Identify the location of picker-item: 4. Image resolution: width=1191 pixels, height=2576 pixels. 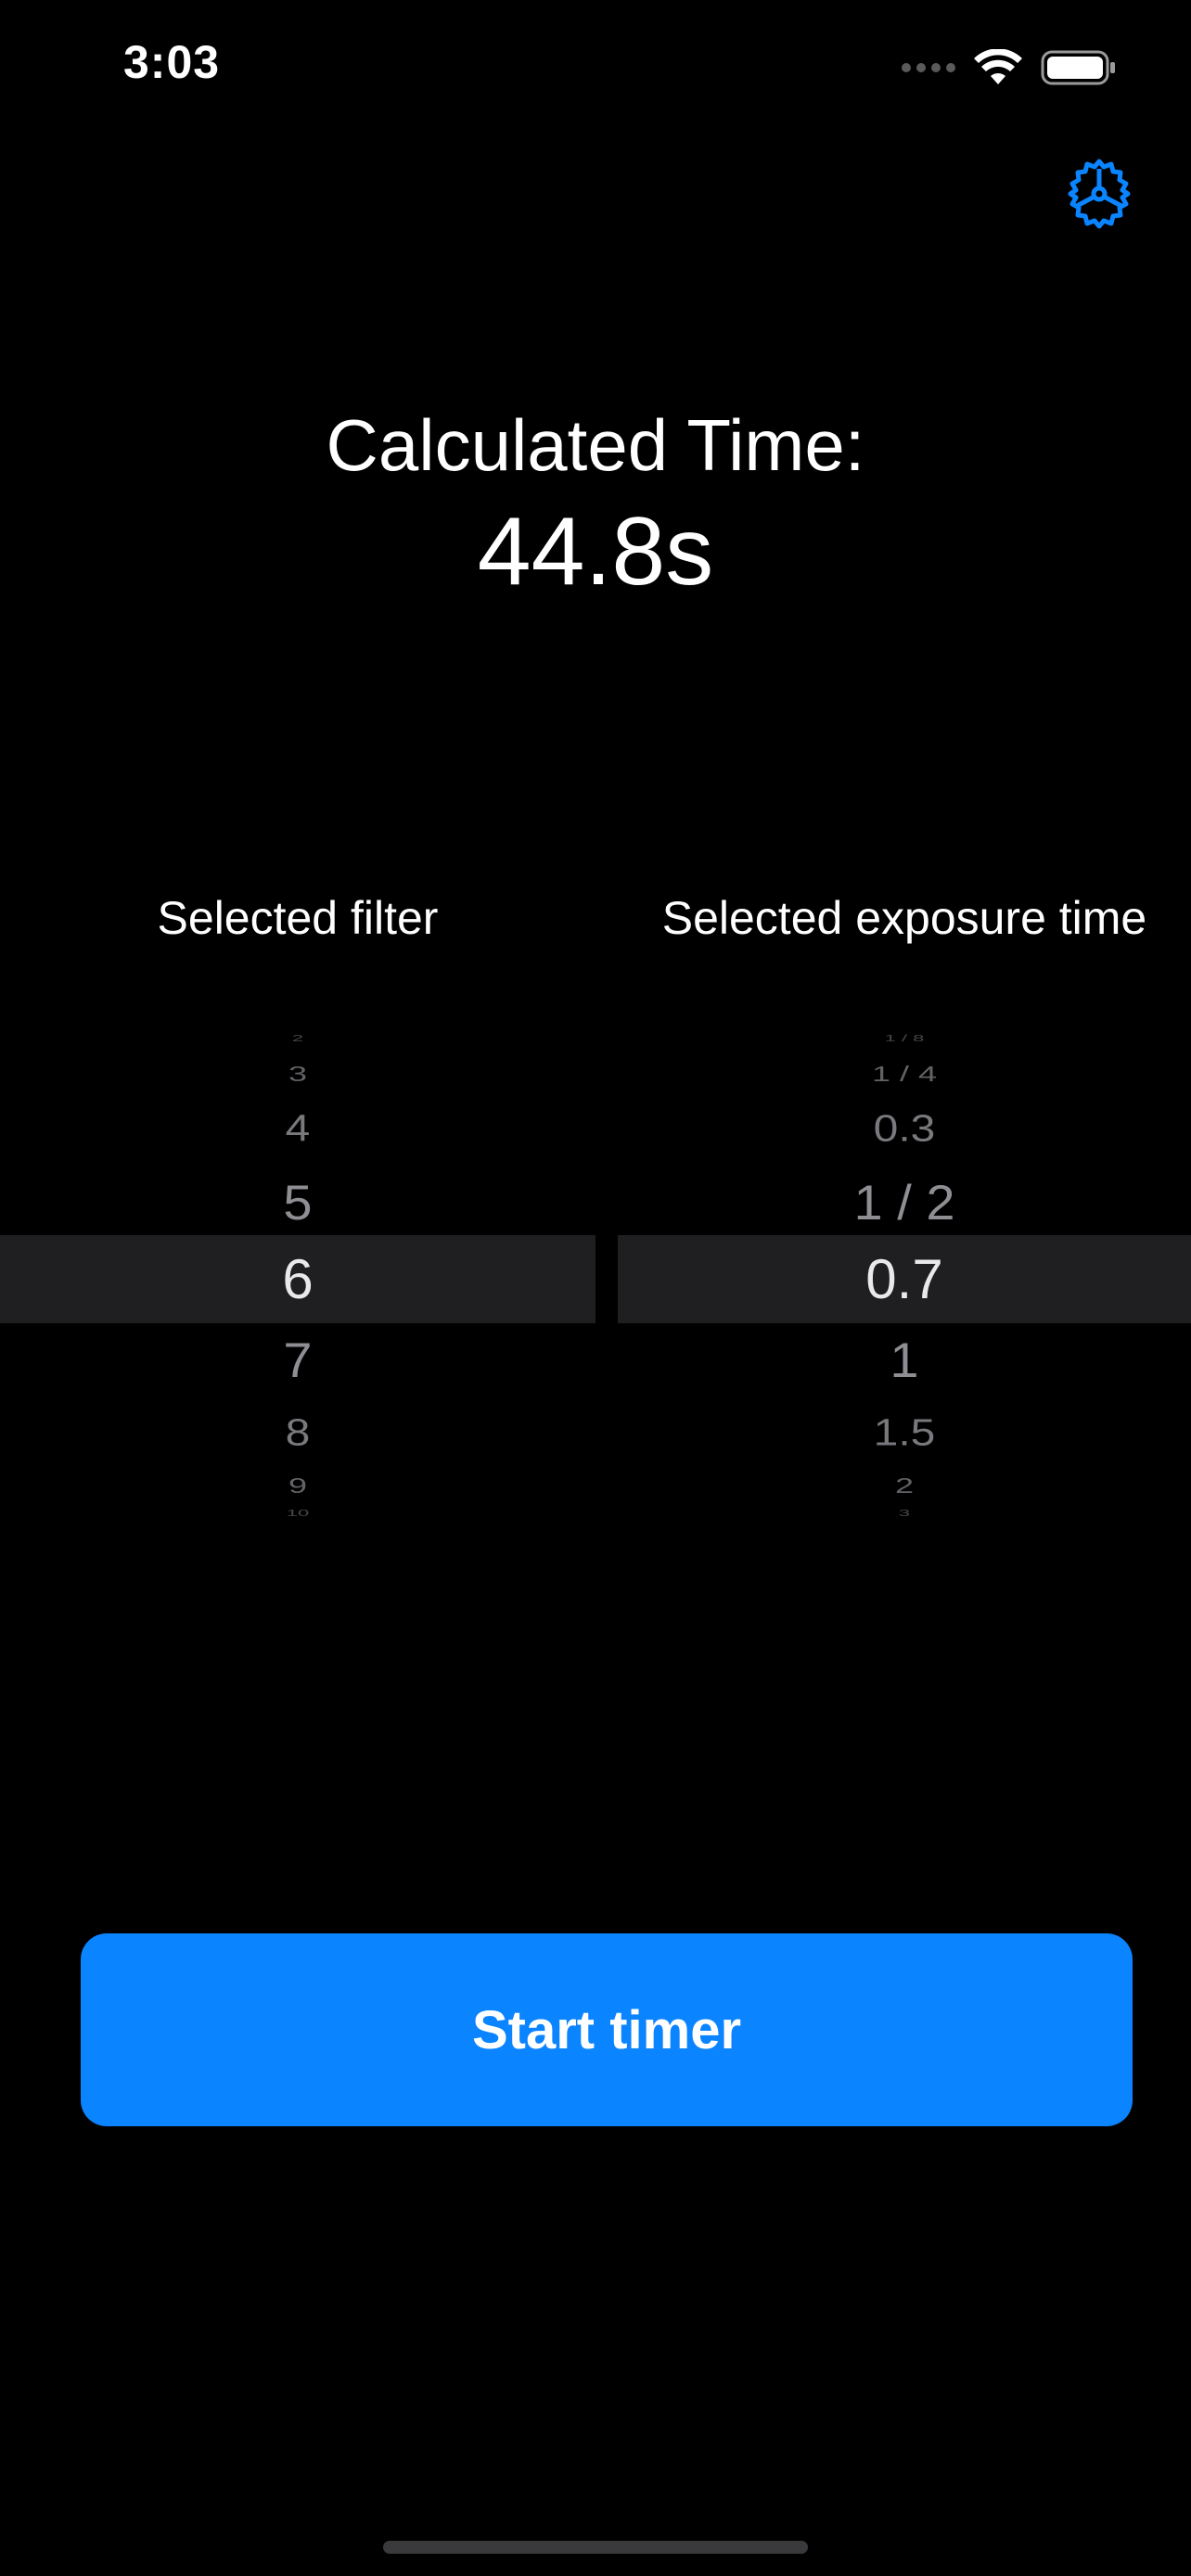
(298, 1129).